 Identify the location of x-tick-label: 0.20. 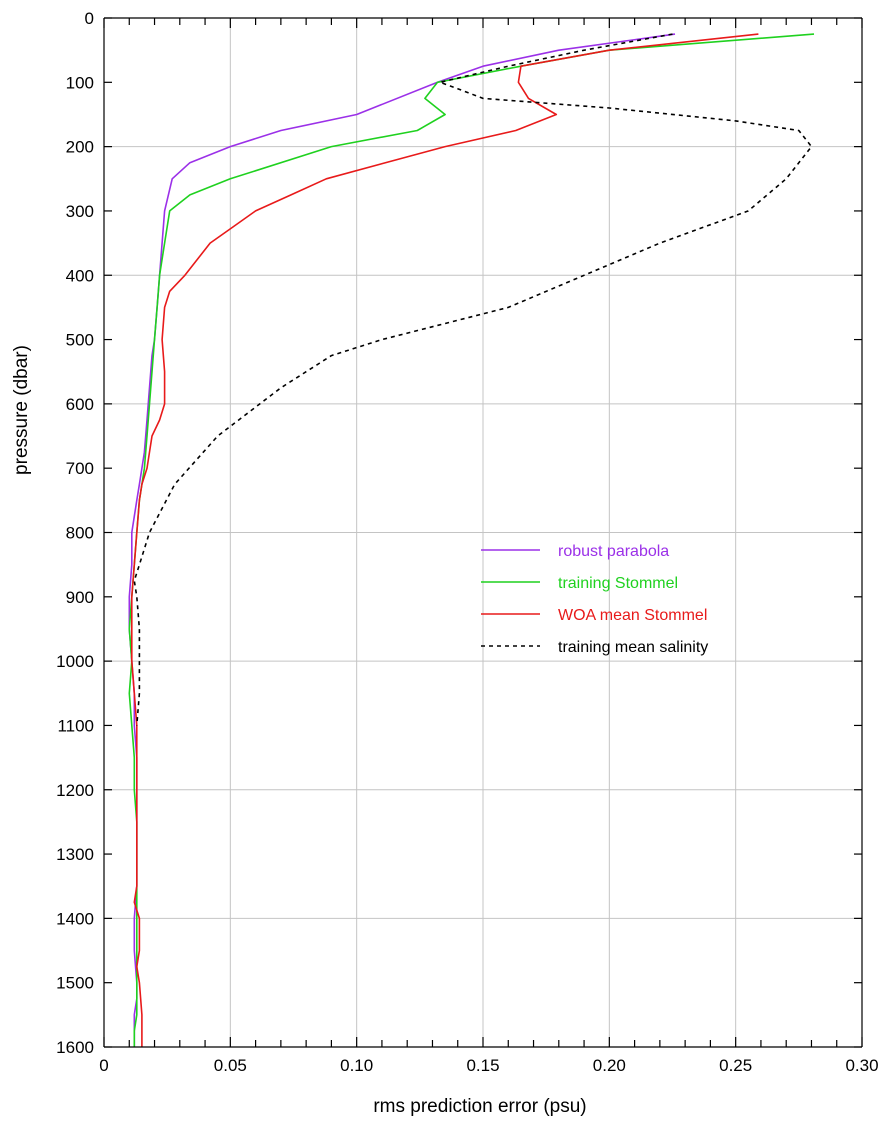
(609, 1065).